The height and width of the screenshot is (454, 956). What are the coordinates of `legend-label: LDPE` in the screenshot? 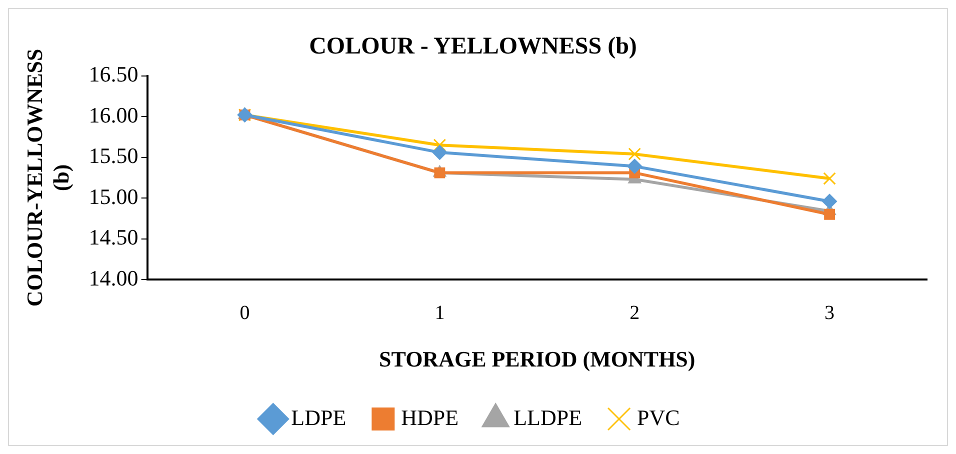 It's located at (318, 417).